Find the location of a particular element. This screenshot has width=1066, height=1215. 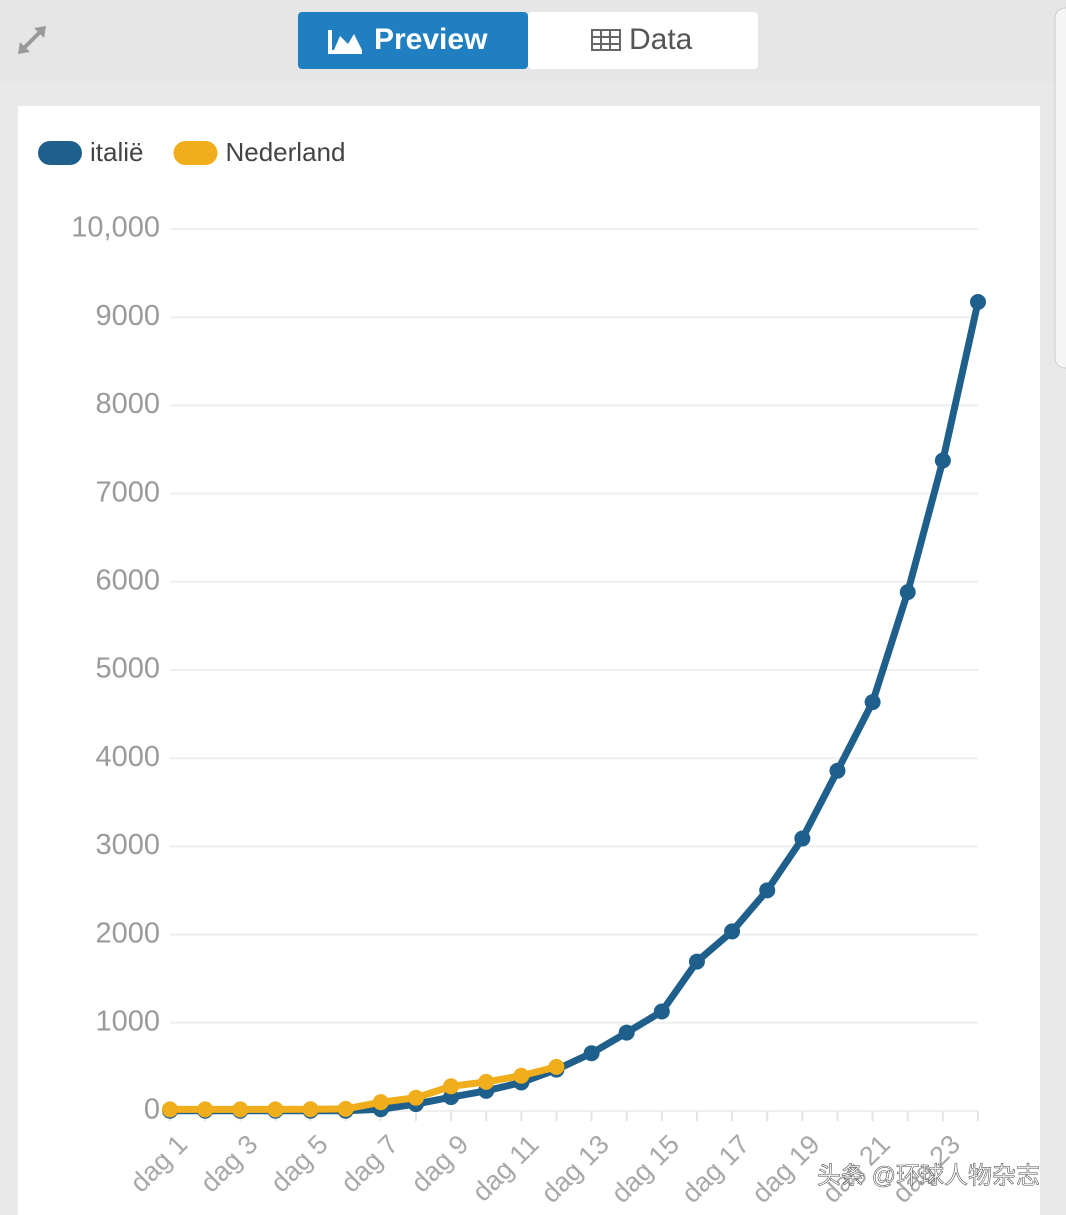

legend-label: Nederland is located at coordinates (285, 152).